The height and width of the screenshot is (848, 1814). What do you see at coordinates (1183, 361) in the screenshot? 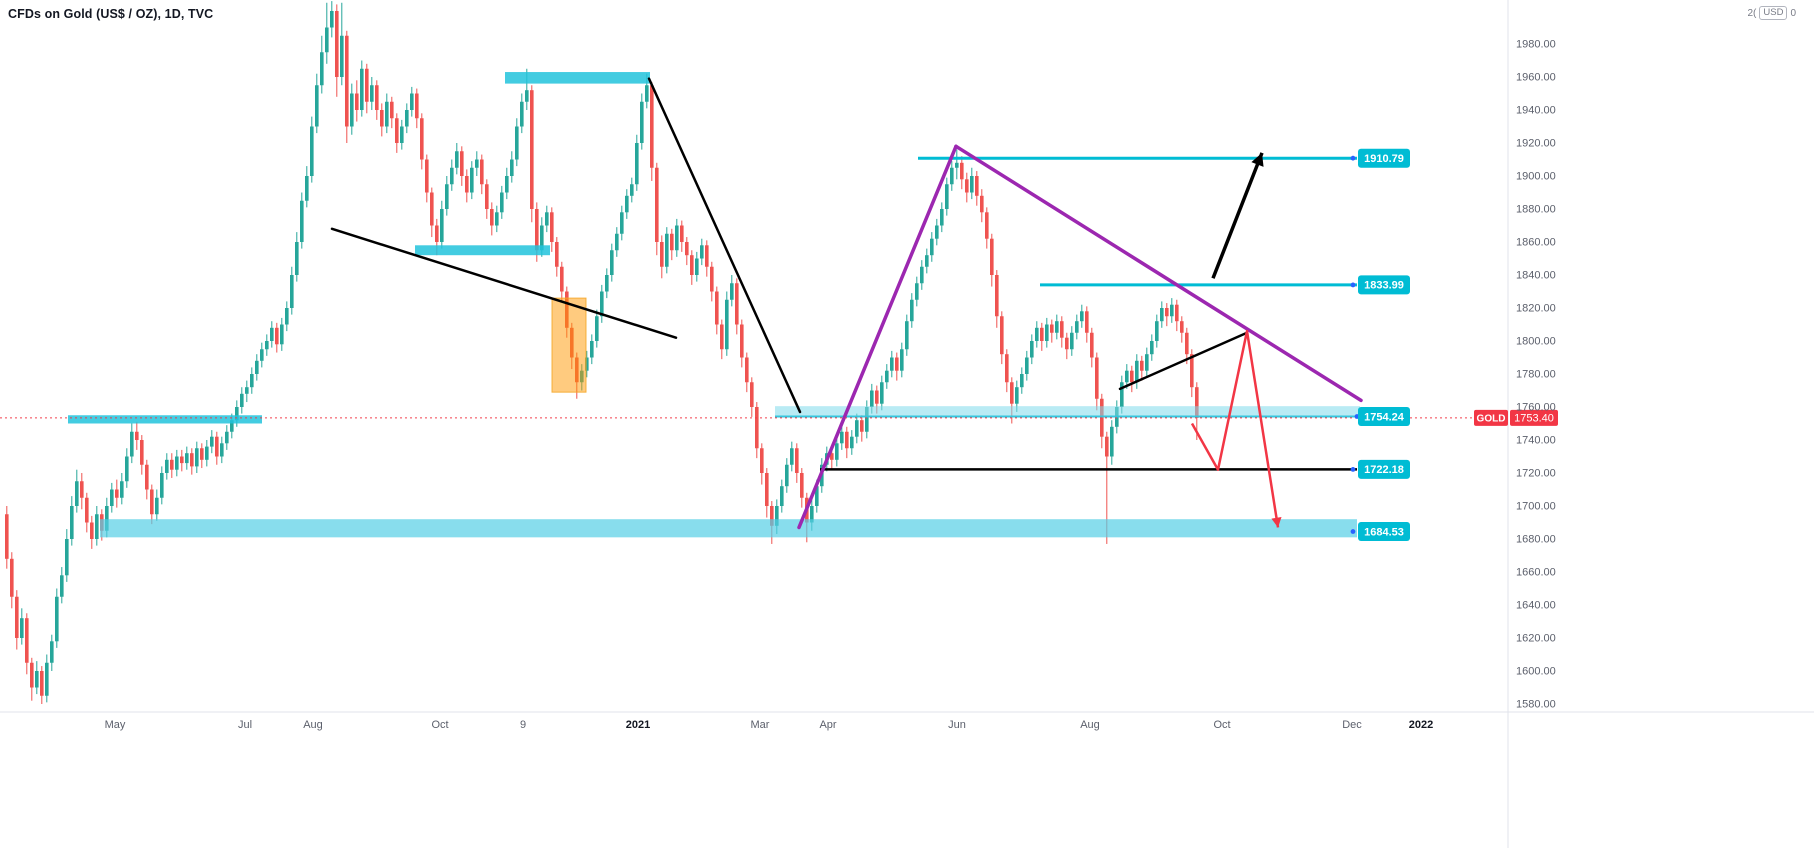
I see `minor-ascending-trendline` at bounding box center [1183, 361].